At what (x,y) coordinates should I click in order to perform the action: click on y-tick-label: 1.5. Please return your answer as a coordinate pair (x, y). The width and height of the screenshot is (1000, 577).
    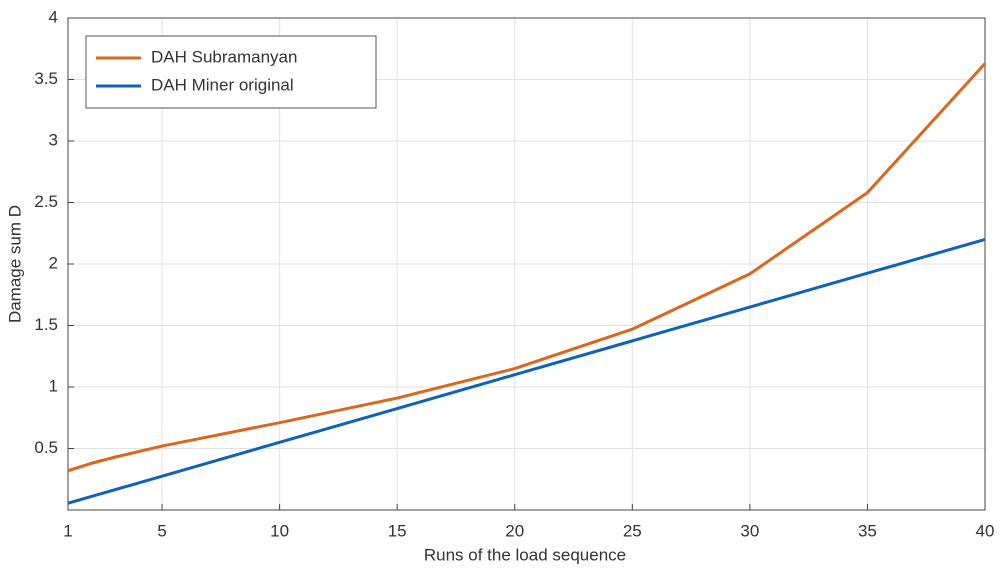
    Looking at the image, I should click on (46, 324).